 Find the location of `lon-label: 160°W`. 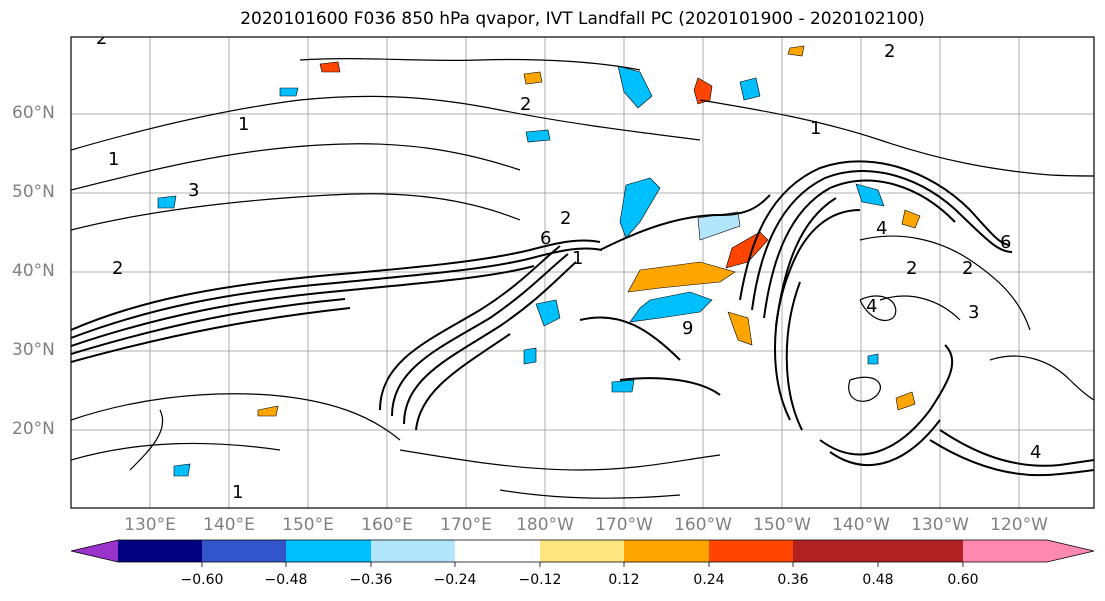

lon-label: 160°W is located at coordinates (703, 525).